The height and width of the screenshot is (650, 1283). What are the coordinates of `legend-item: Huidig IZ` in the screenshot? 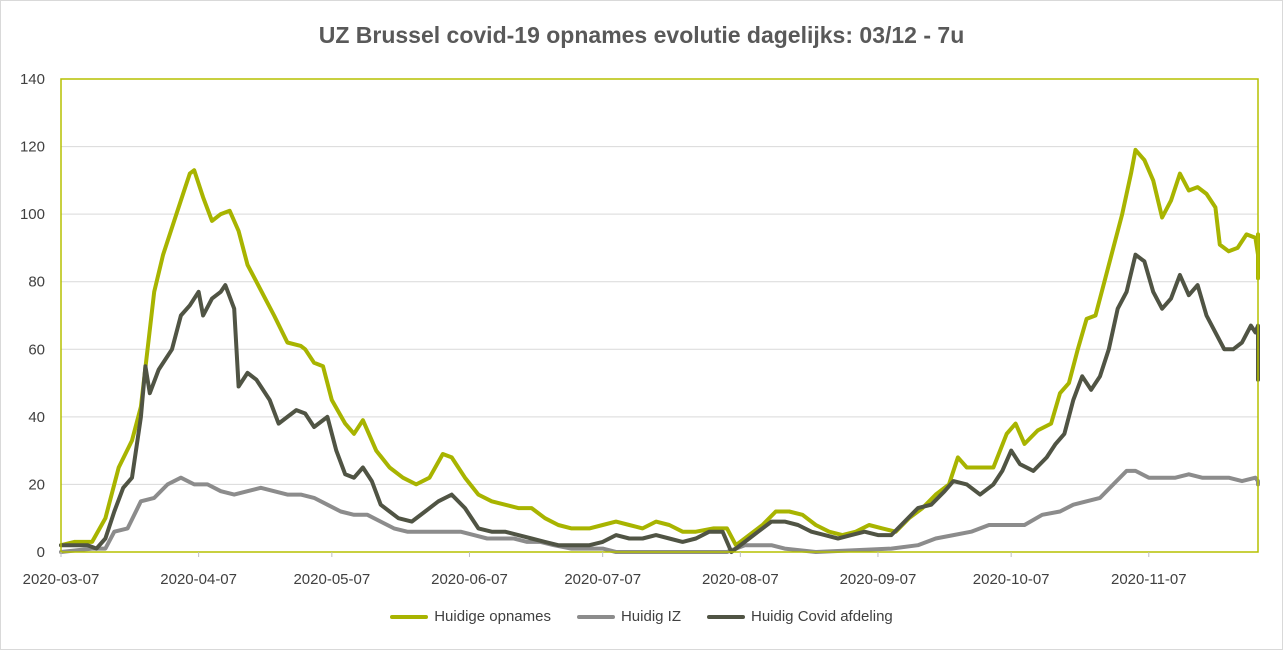 It's located at (628, 616).